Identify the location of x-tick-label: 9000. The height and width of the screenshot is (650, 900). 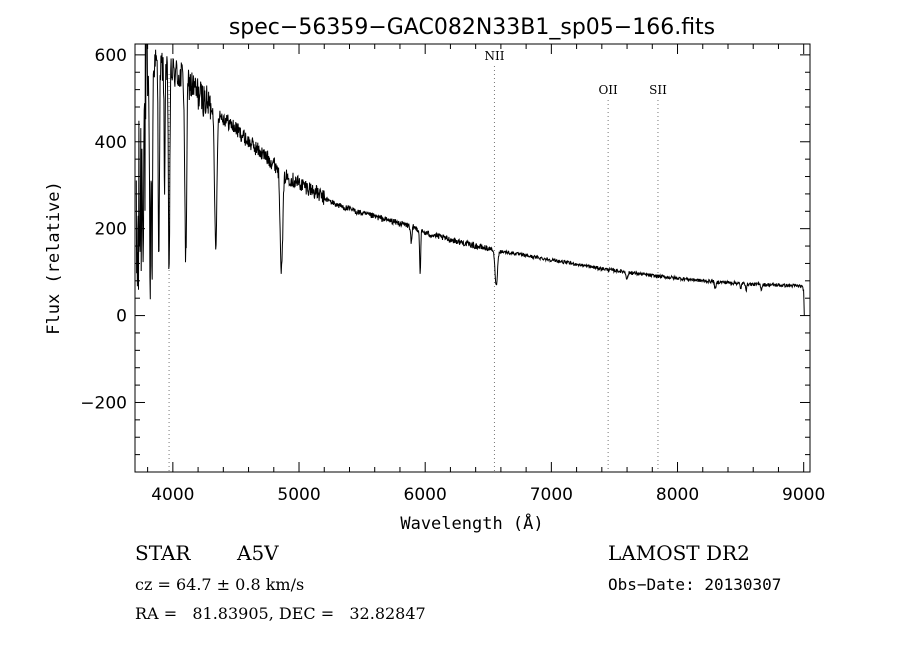
(803, 495).